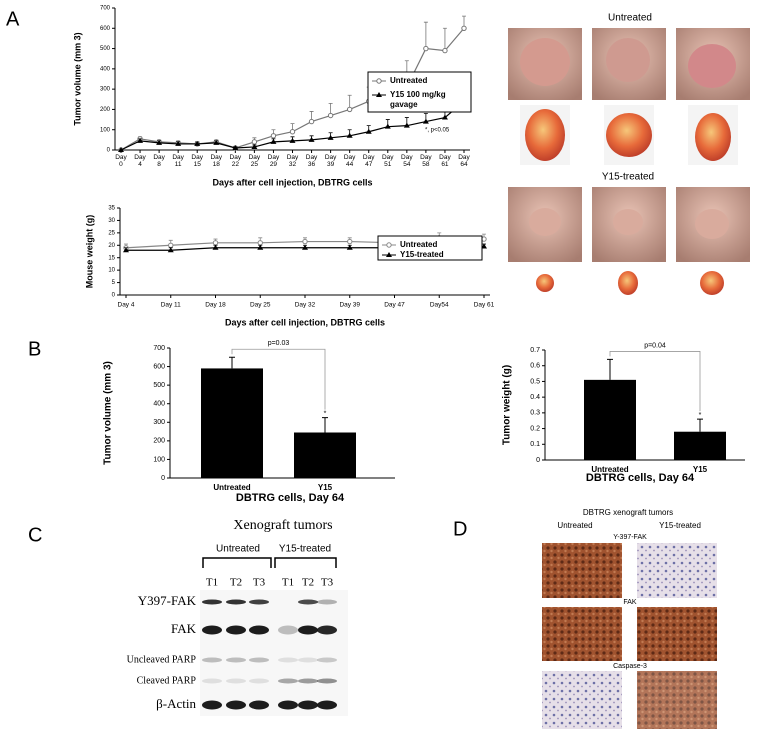  I want to click on x-tick-label: Day 51, so click(387, 161).